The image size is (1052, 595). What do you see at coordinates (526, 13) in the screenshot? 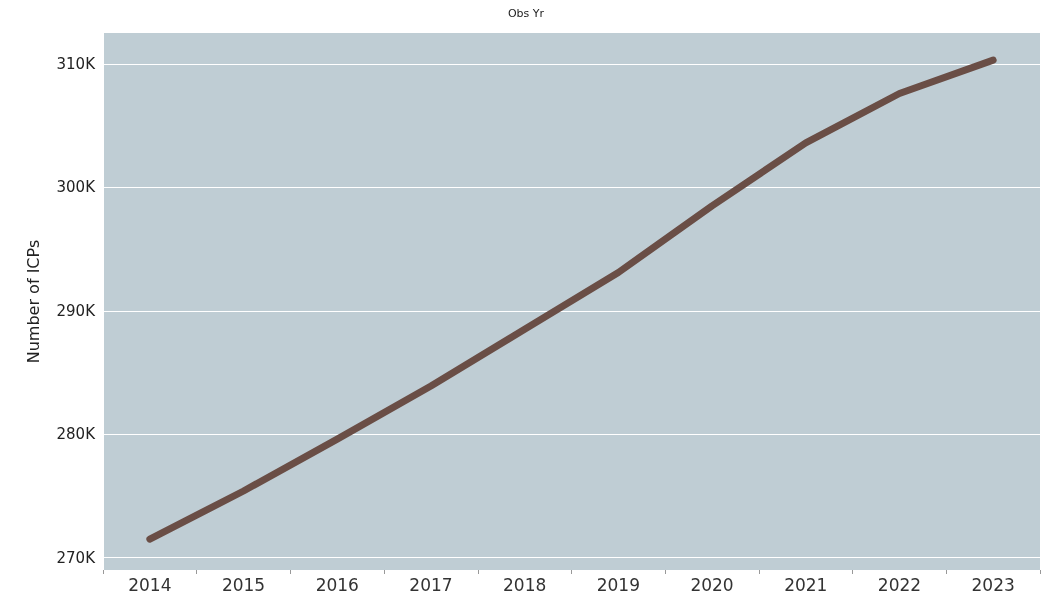
I see `x-axis-title: Obs Yr` at bounding box center [526, 13].